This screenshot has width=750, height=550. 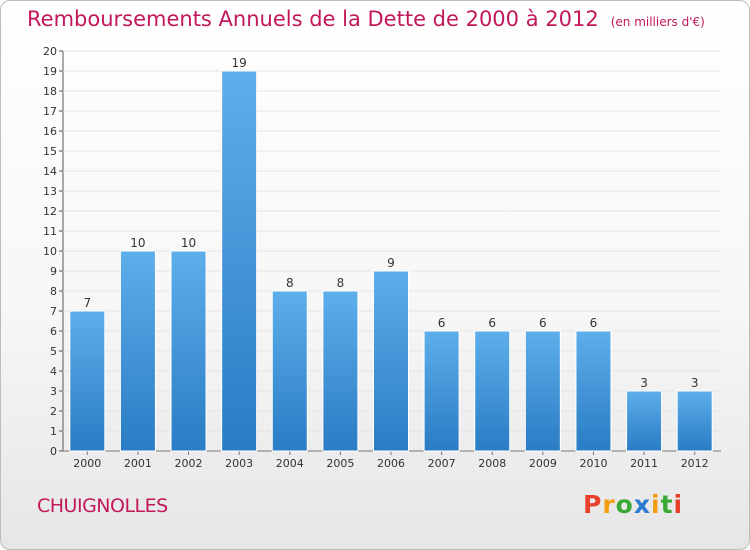 I want to click on bar-2007, so click(x=441, y=391).